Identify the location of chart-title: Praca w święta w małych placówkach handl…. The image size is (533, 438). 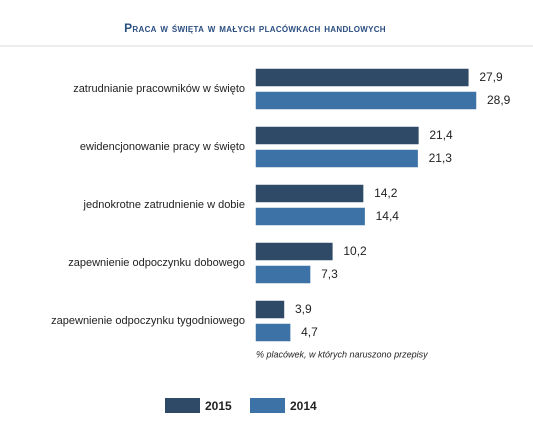
(255, 28).